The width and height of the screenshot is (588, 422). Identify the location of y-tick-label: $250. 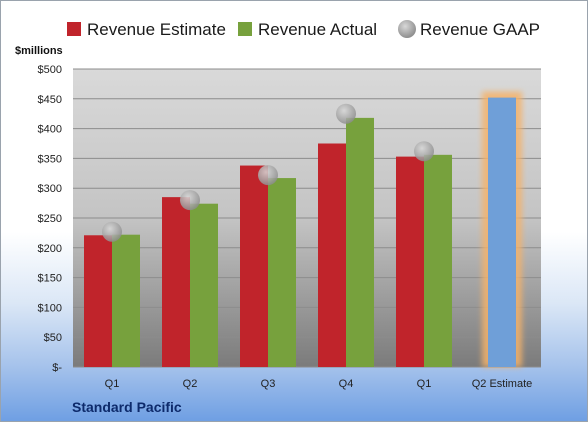
(50, 219).